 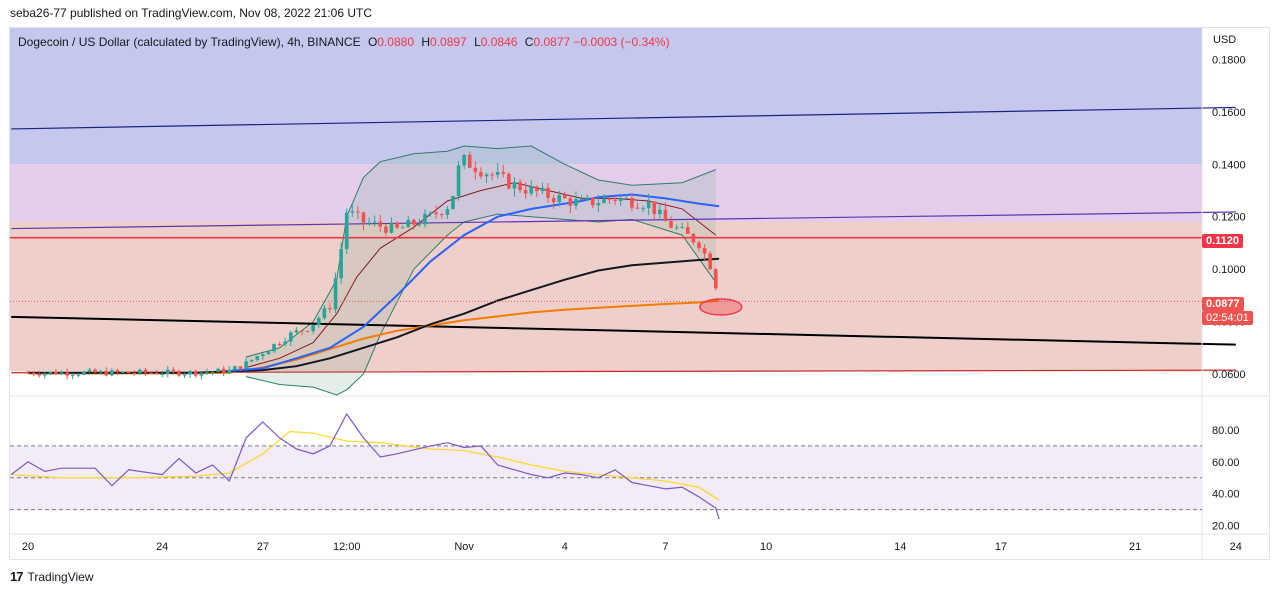 What do you see at coordinates (52, 576) in the screenshot?
I see `footer-brand: 17 TradingView` at bounding box center [52, 576].